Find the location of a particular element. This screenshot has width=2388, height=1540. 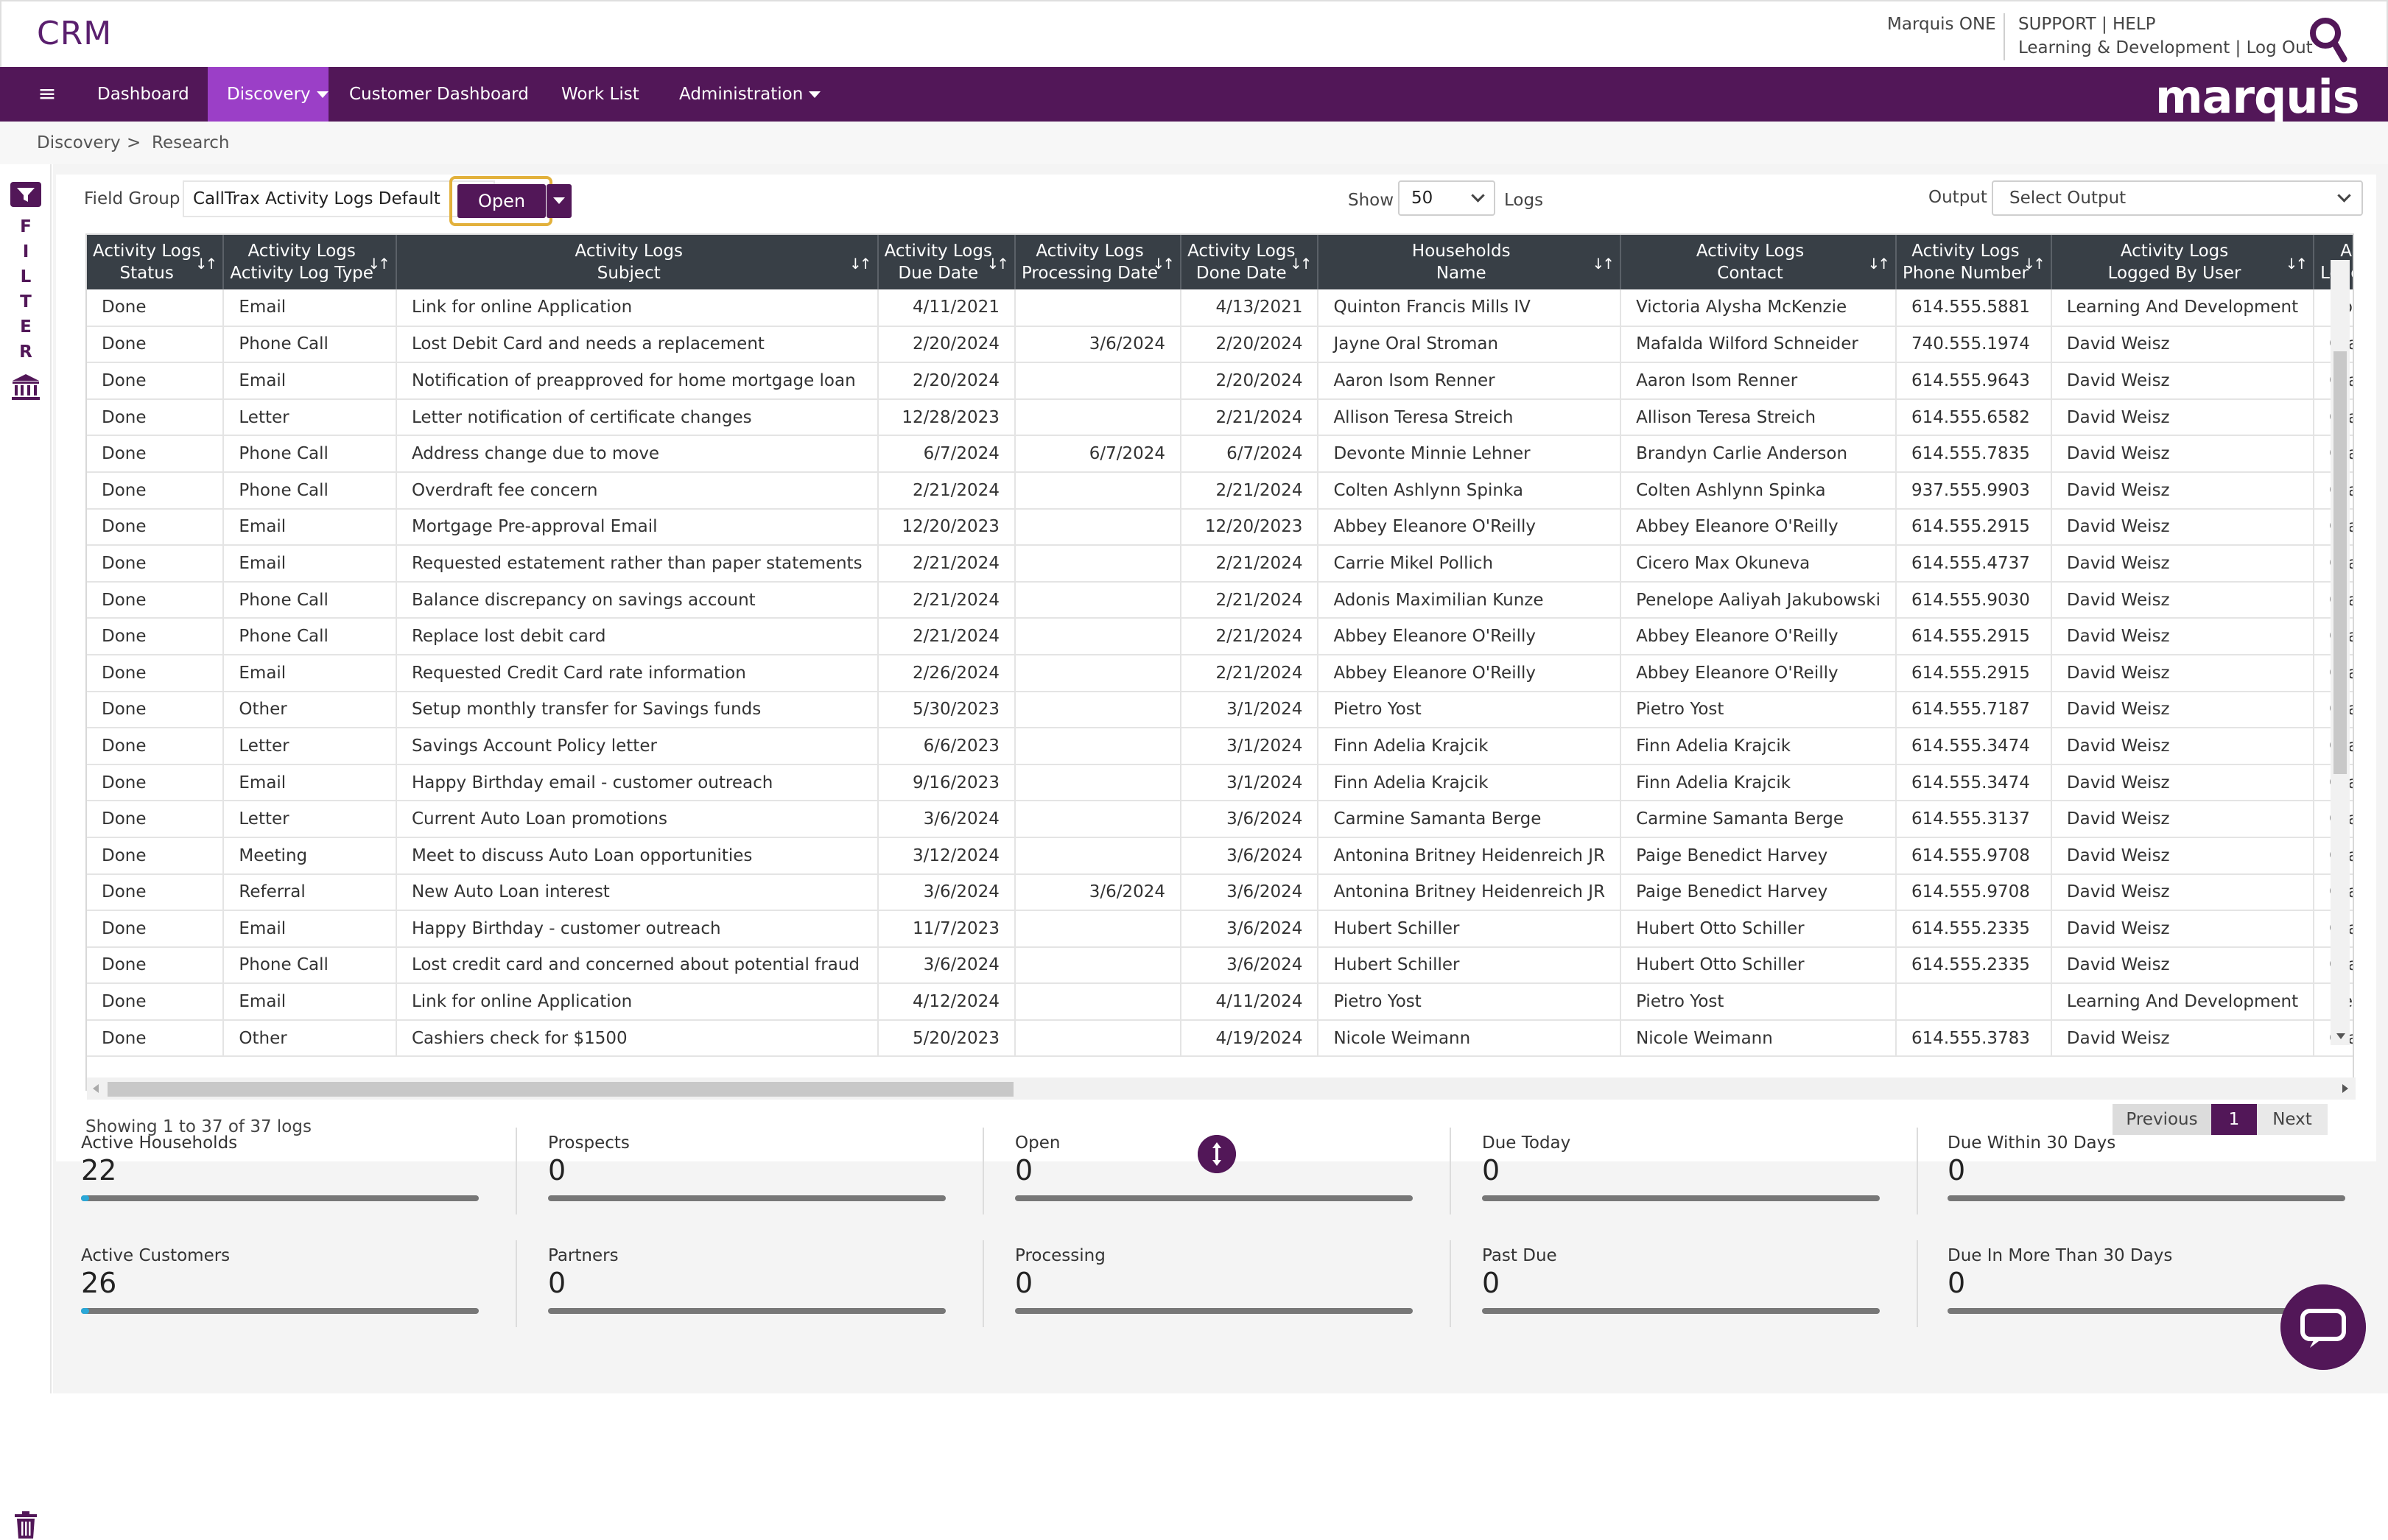

horizontal-scroll-thumb is located at coordinates (561, 1089).